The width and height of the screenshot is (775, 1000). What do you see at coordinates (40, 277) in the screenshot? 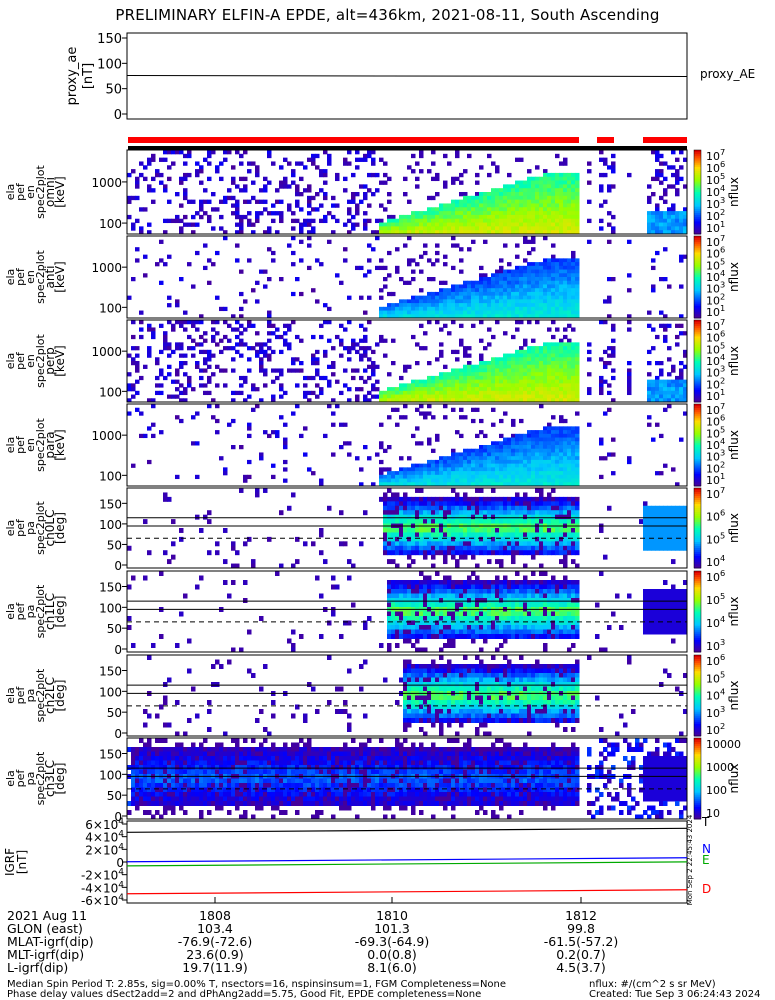
I see `spectrogram-ylabel: spec2plot` at bounding box center [40, 277].